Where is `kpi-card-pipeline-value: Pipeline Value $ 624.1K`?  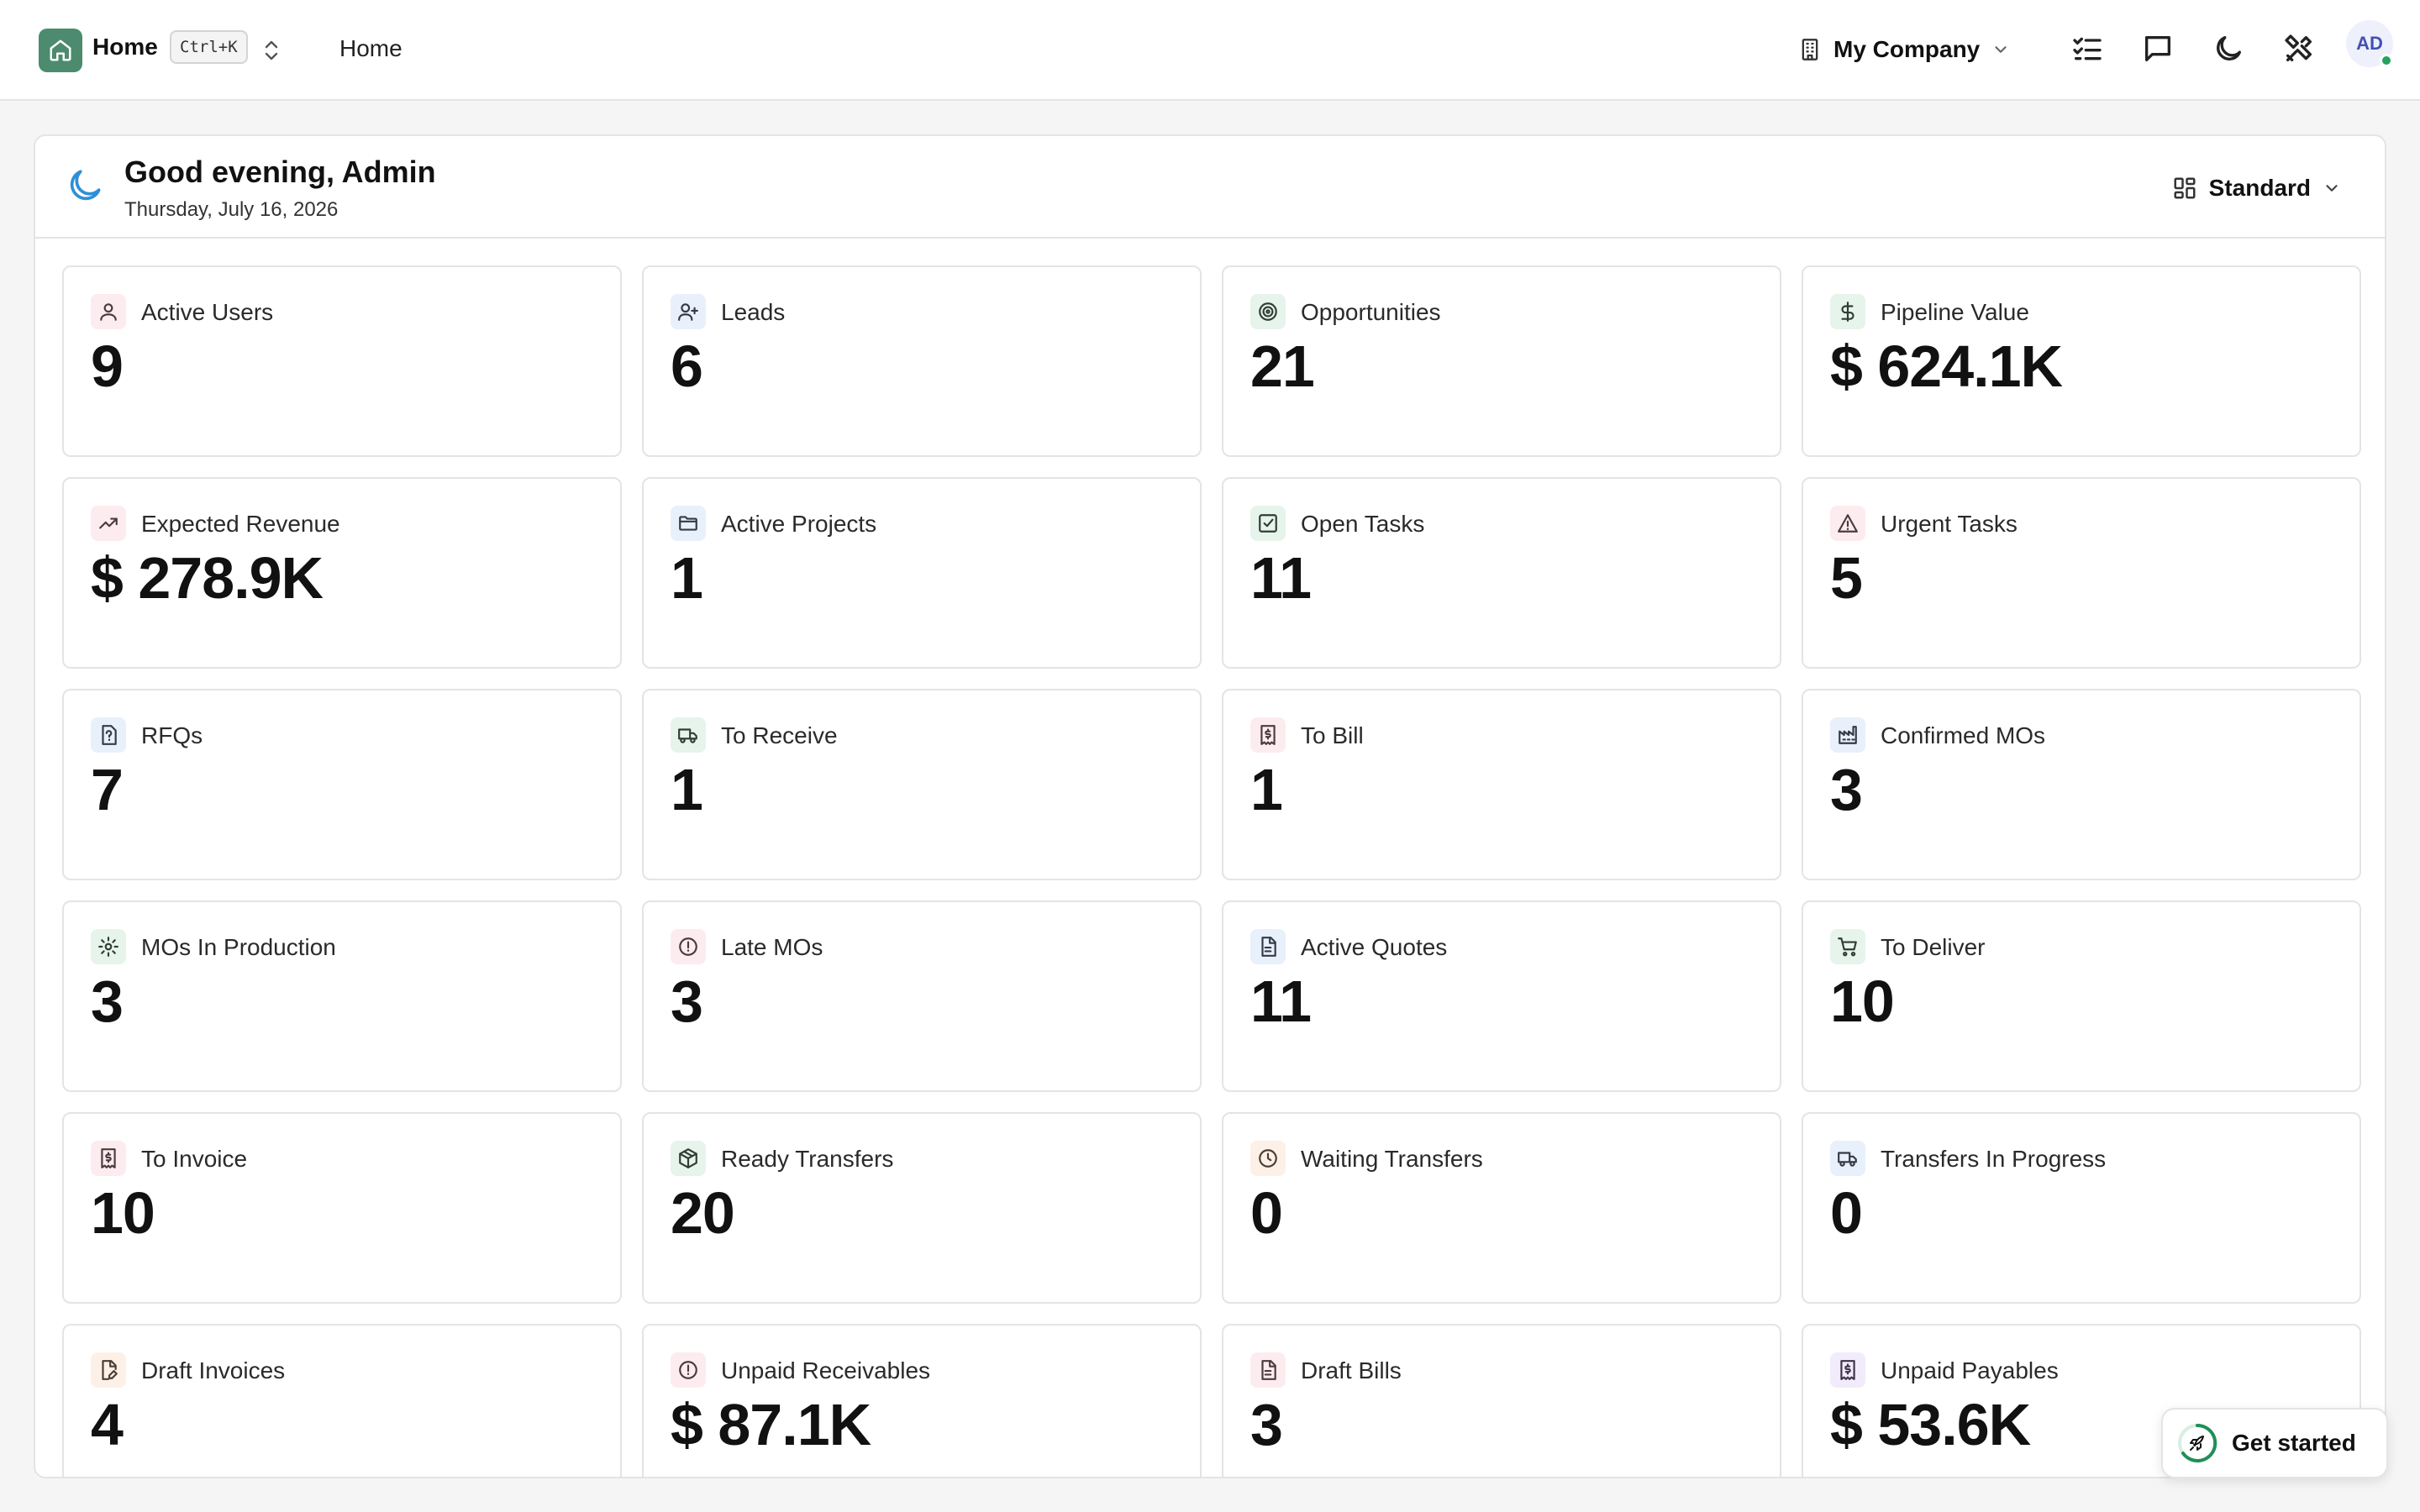 kpi-card-pipeline-value: Pipeline Value $ 624.1K is located at coordinates (2082, 361).